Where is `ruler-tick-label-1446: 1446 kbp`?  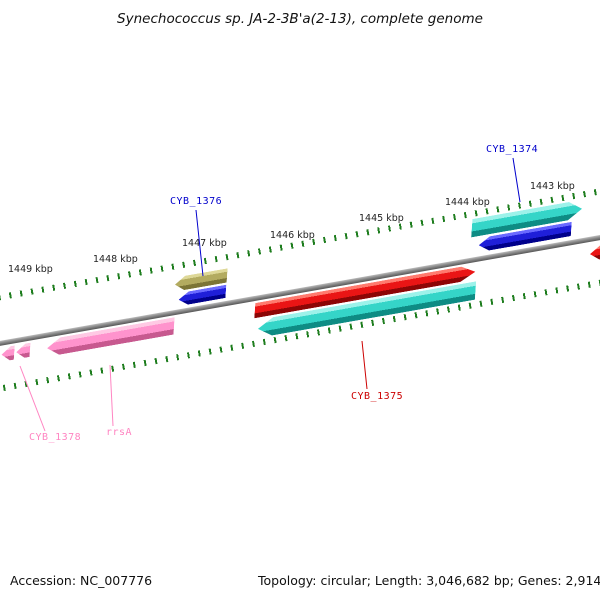 ruler-tick-label-1446: 1446 kbp is located at coordinates (292, 235).